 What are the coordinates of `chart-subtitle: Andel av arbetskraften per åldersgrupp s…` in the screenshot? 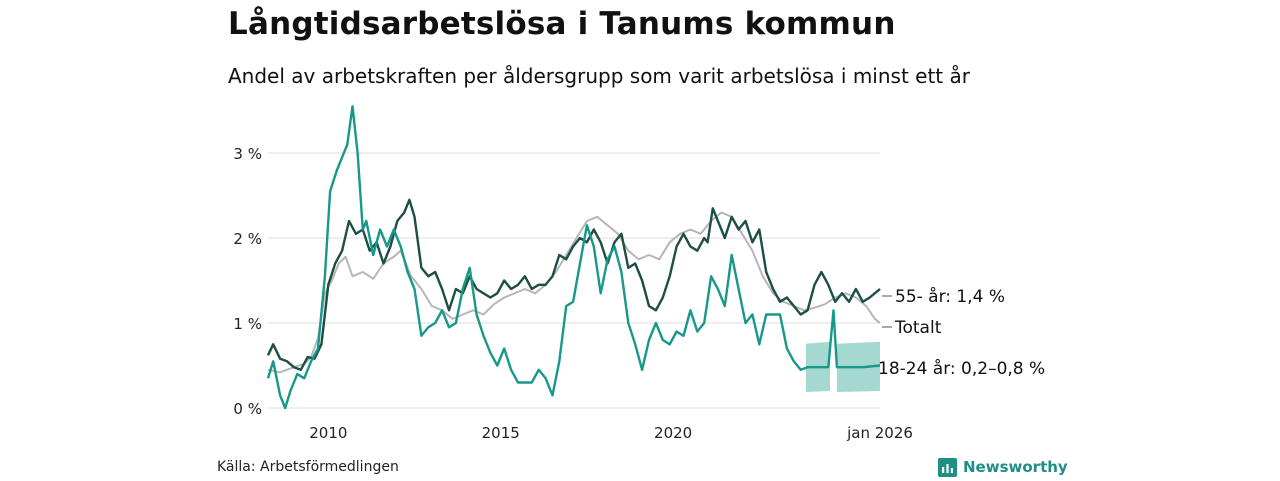 It's located at (599, 76).